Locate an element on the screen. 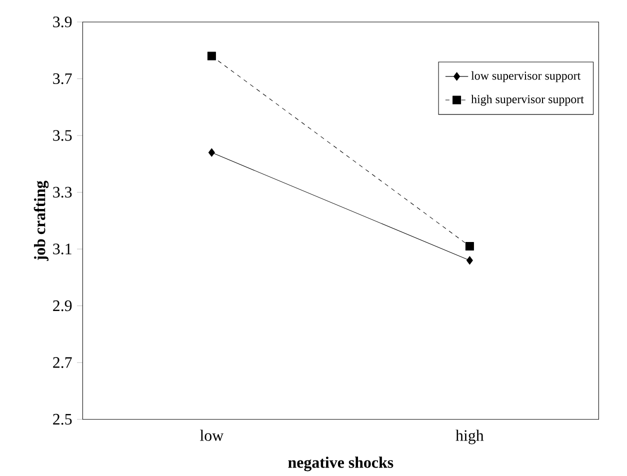 This screenshot has width=627, height=476. y-tick-label: 3.9 is located at coordinates (62, 22).